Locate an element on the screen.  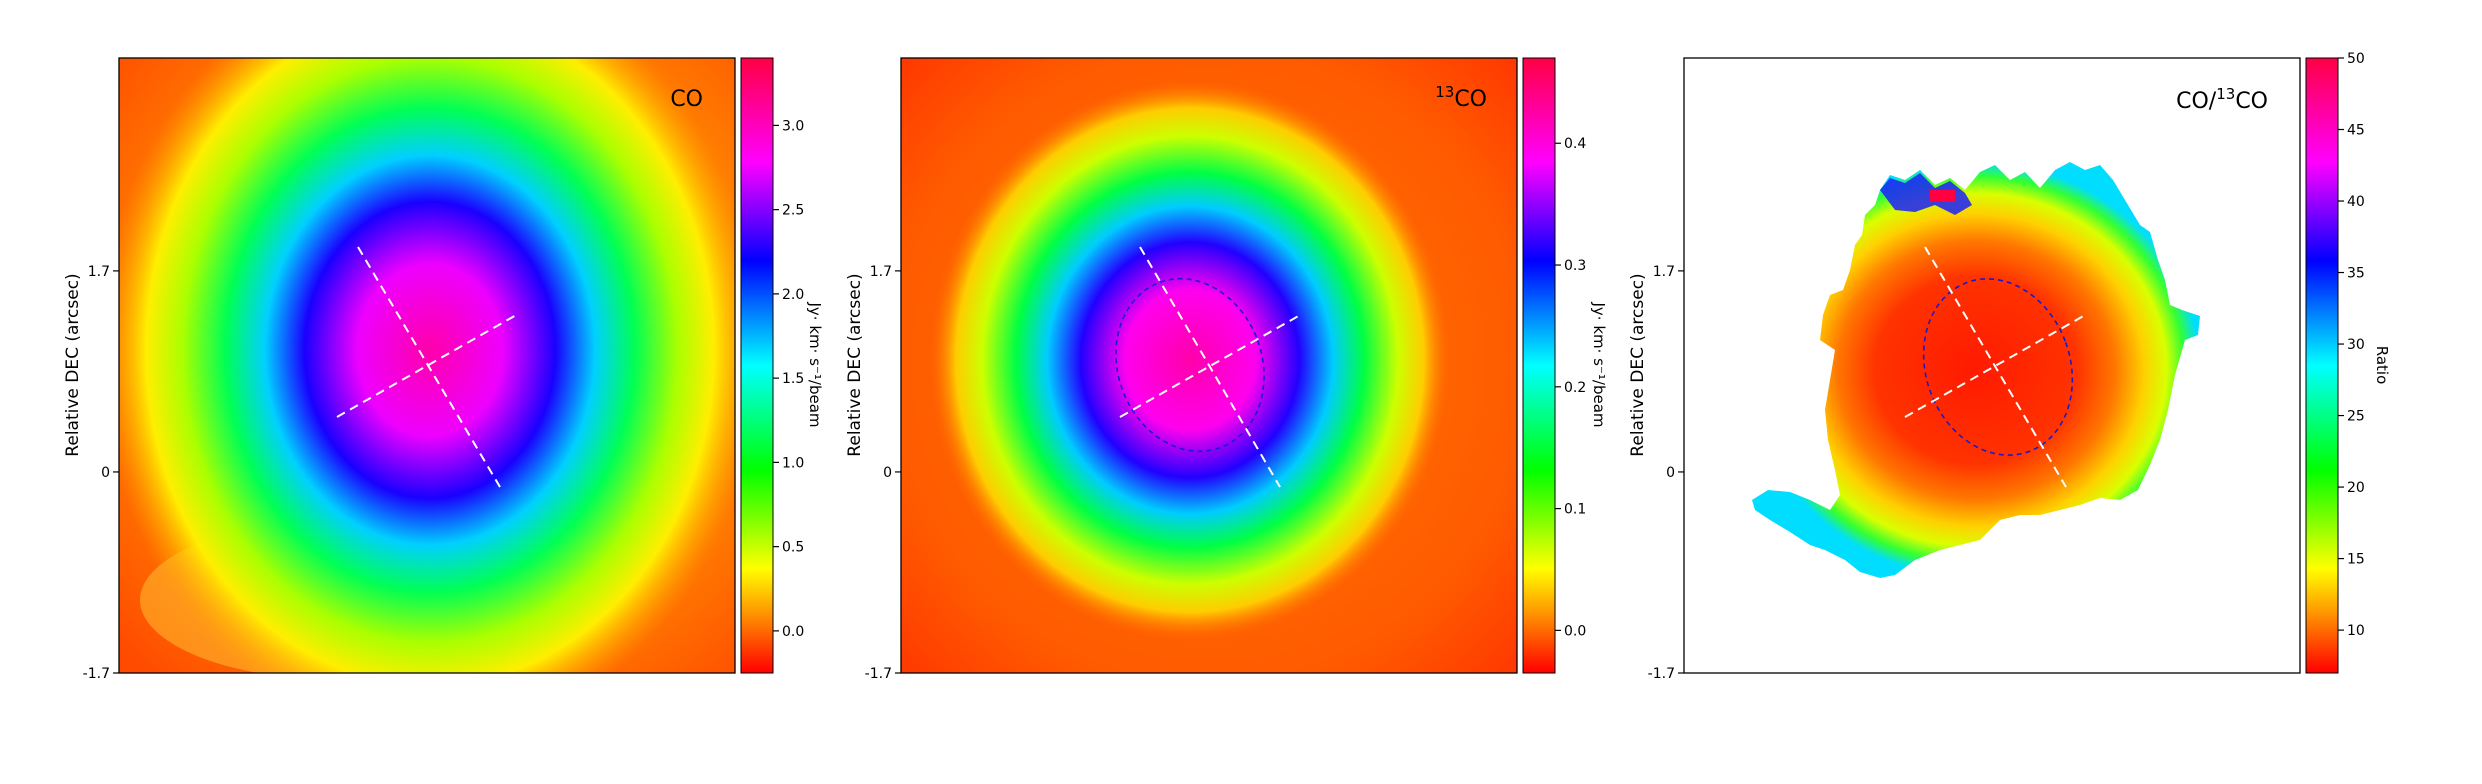
ratio-map-peak-pixel is located at coordinates (1942, 196).